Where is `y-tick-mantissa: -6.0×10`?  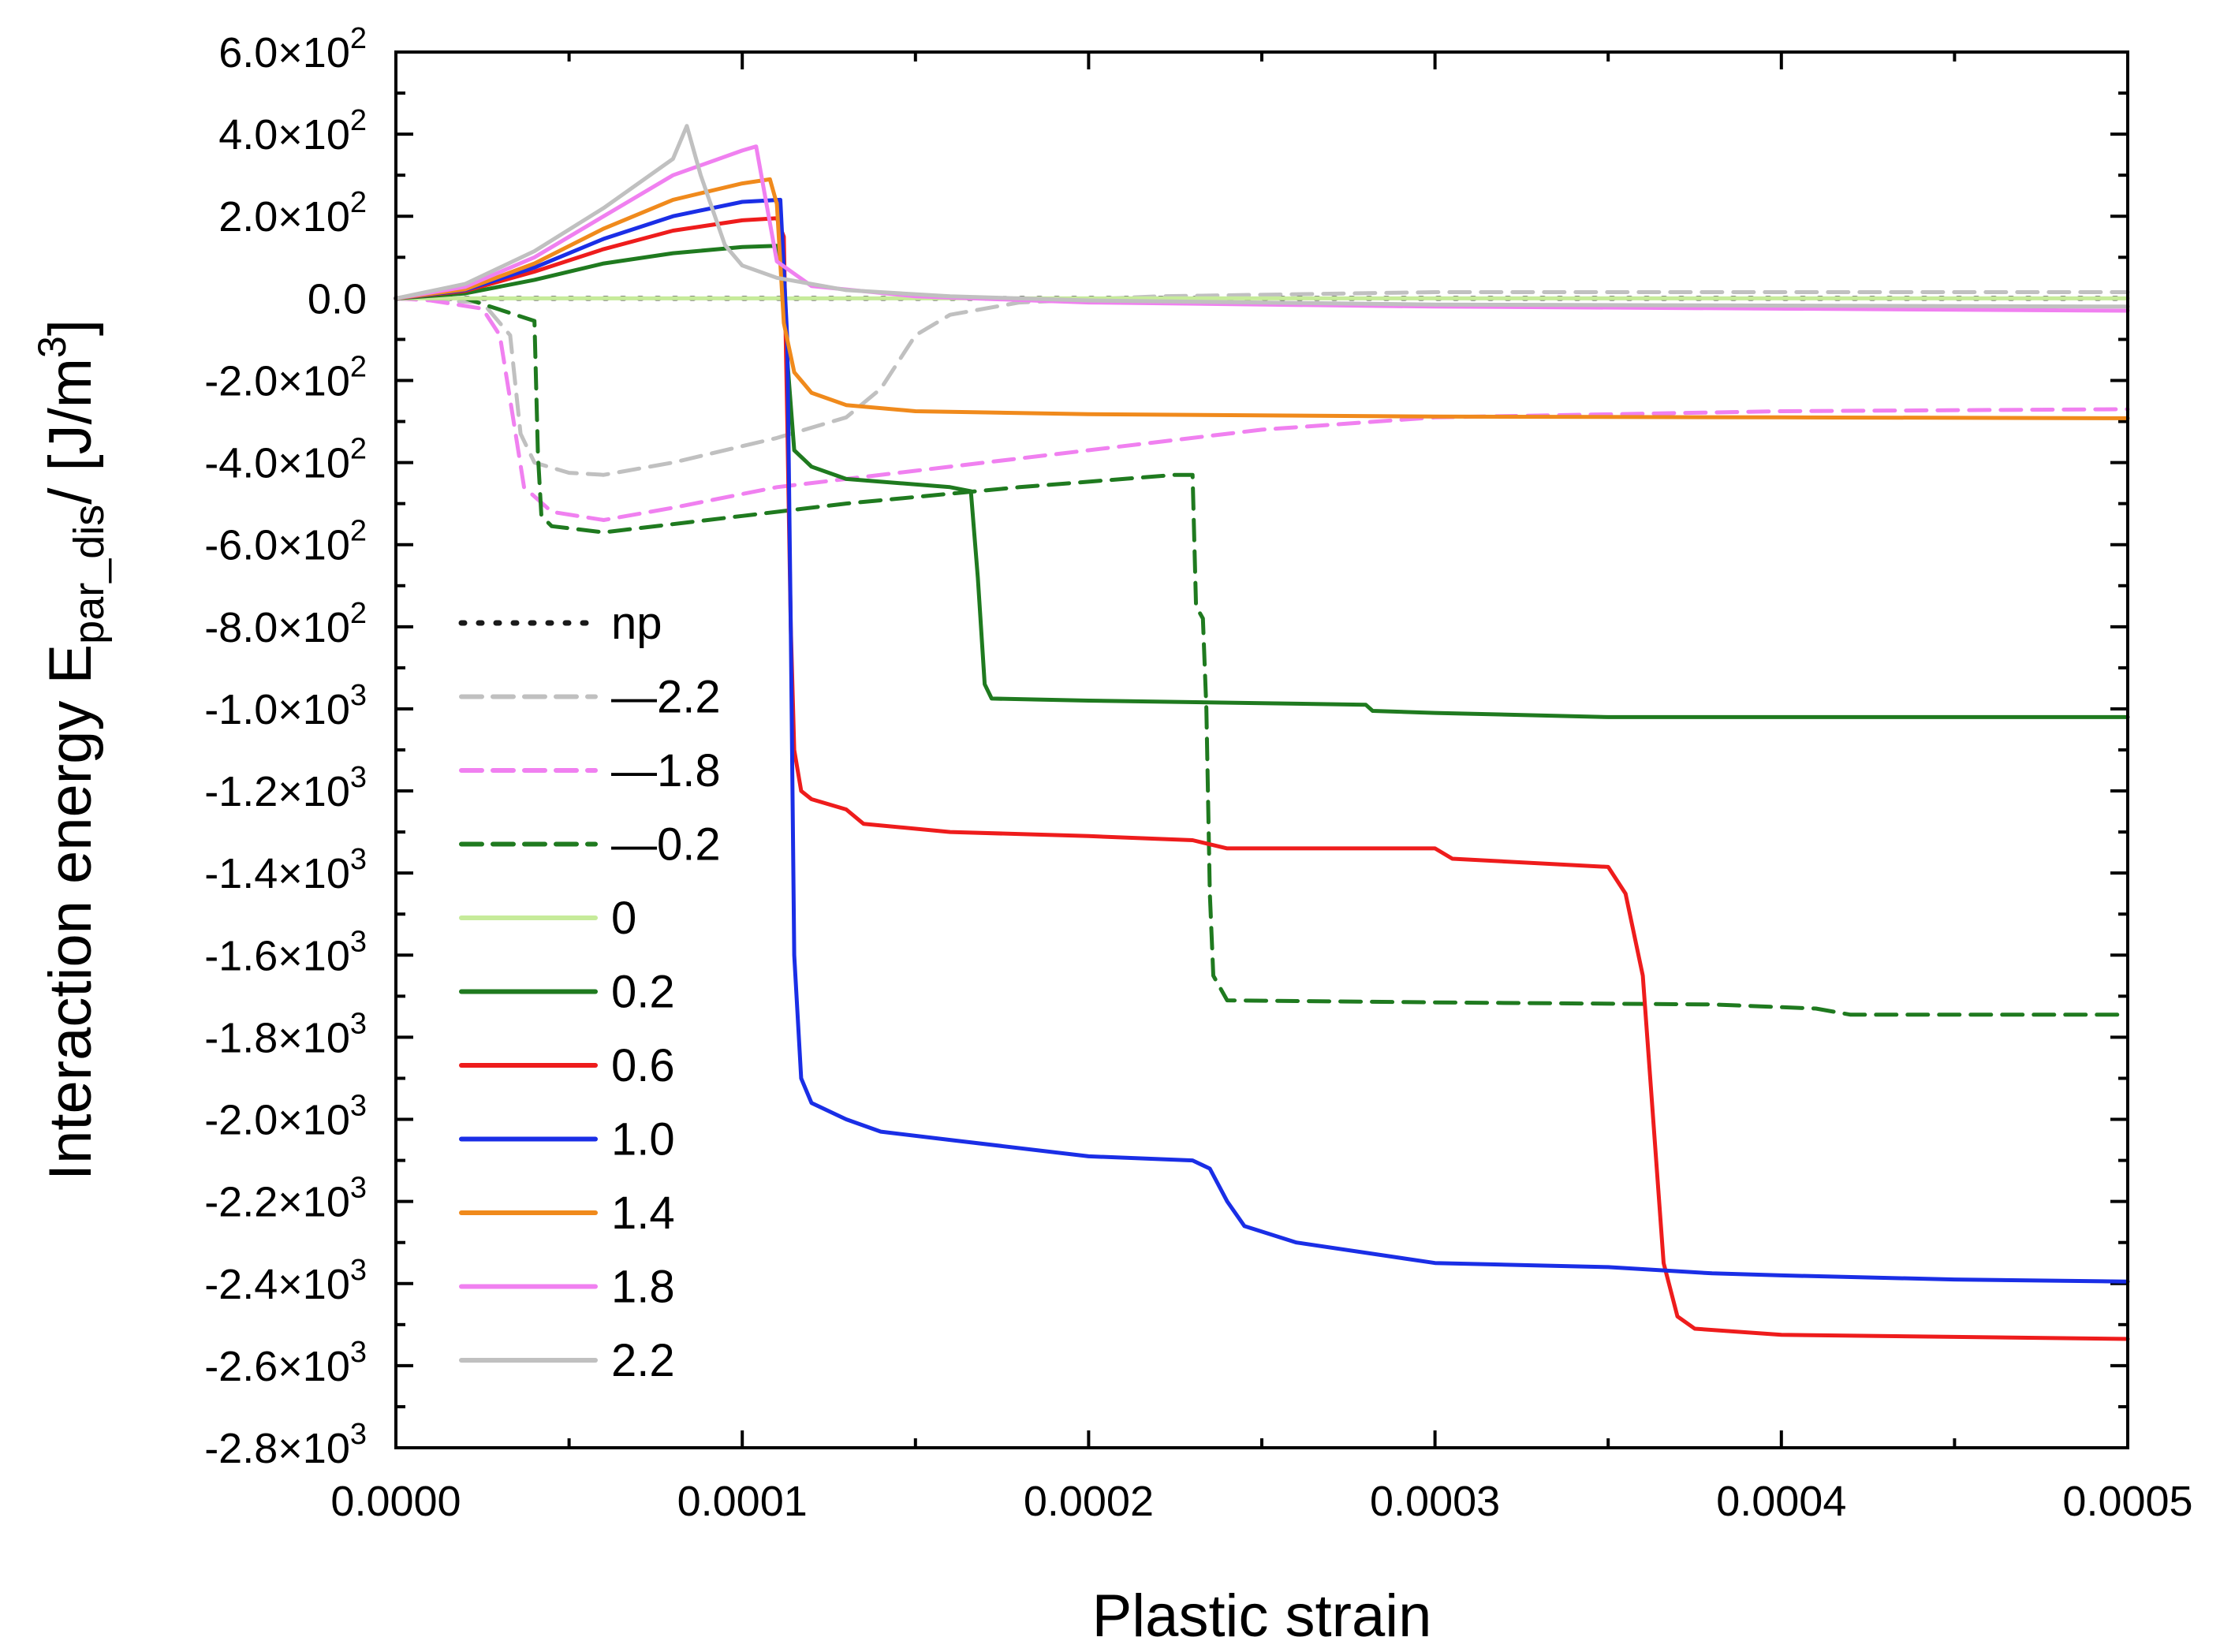 y-tick-mantissa: -6.0×10 is located at coordinates (277, 545).